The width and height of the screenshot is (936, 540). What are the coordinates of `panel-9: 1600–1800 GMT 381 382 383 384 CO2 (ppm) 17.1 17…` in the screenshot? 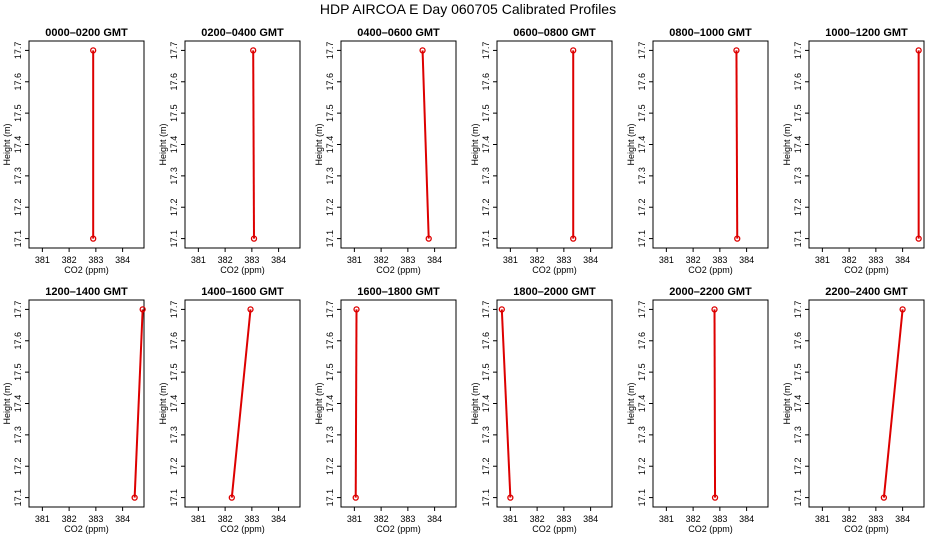 It's located at (385, 410).